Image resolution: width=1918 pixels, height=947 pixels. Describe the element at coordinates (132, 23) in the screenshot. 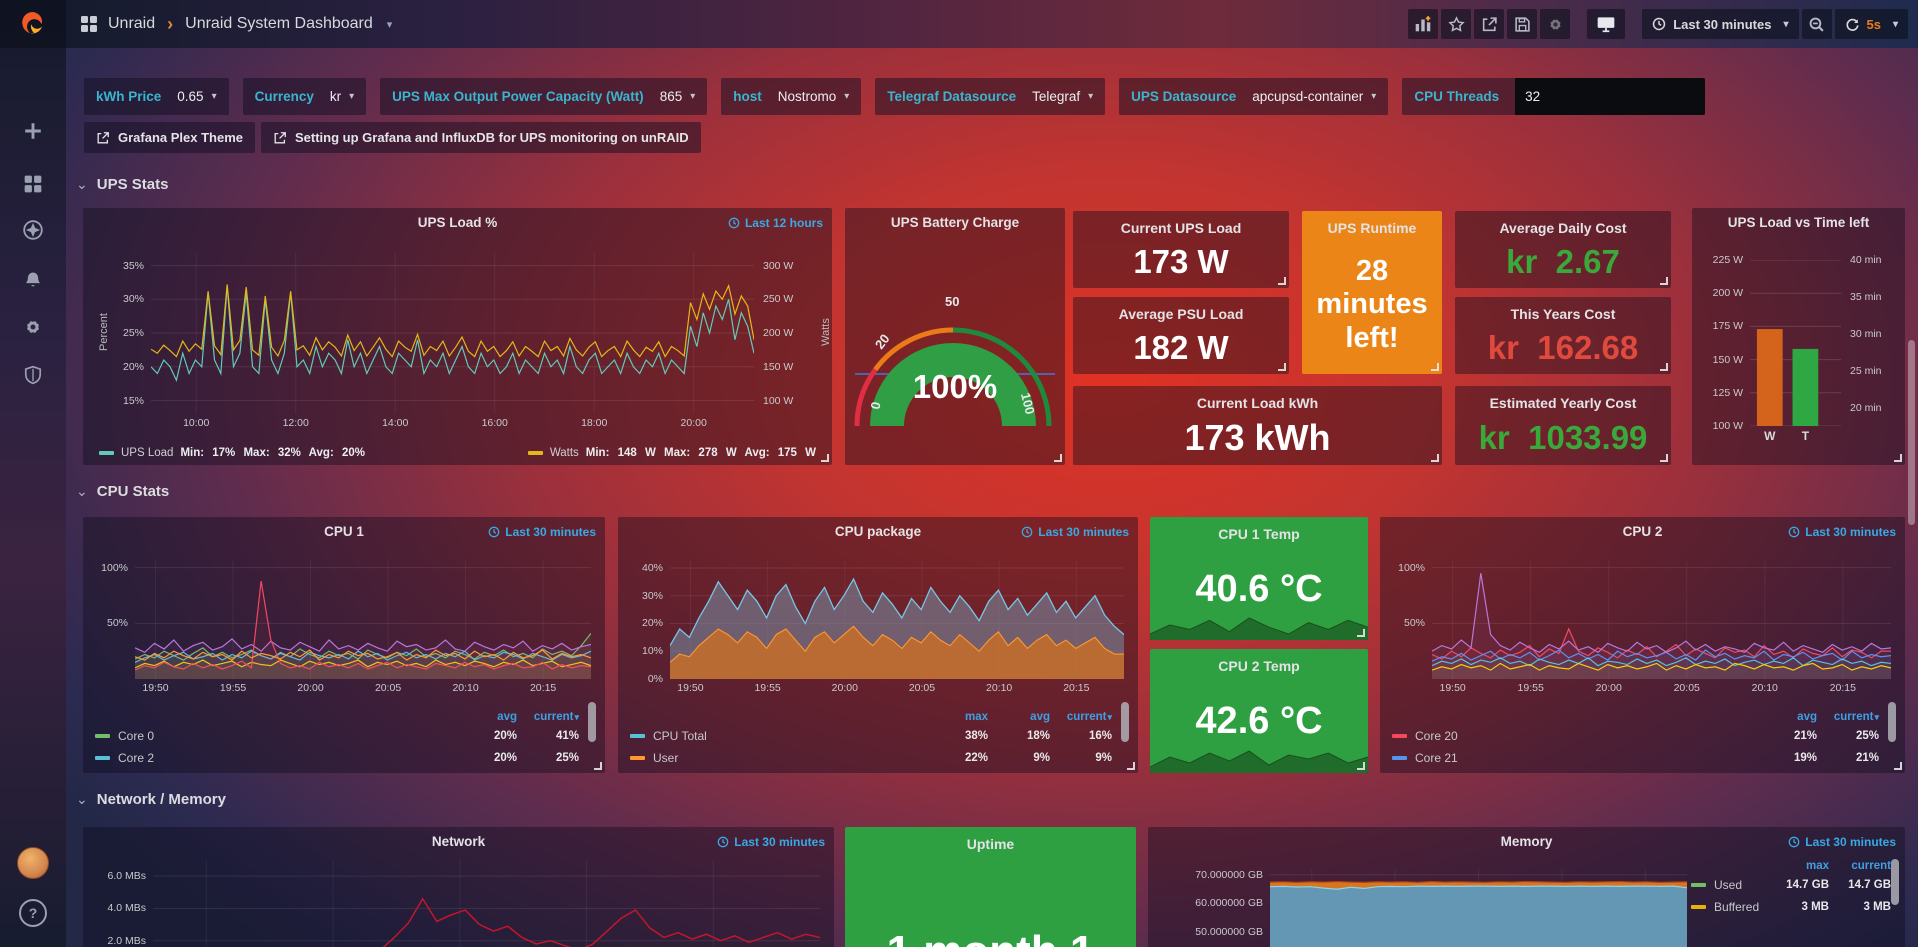

I see `breadcrumb-app: Unraid` at that location.